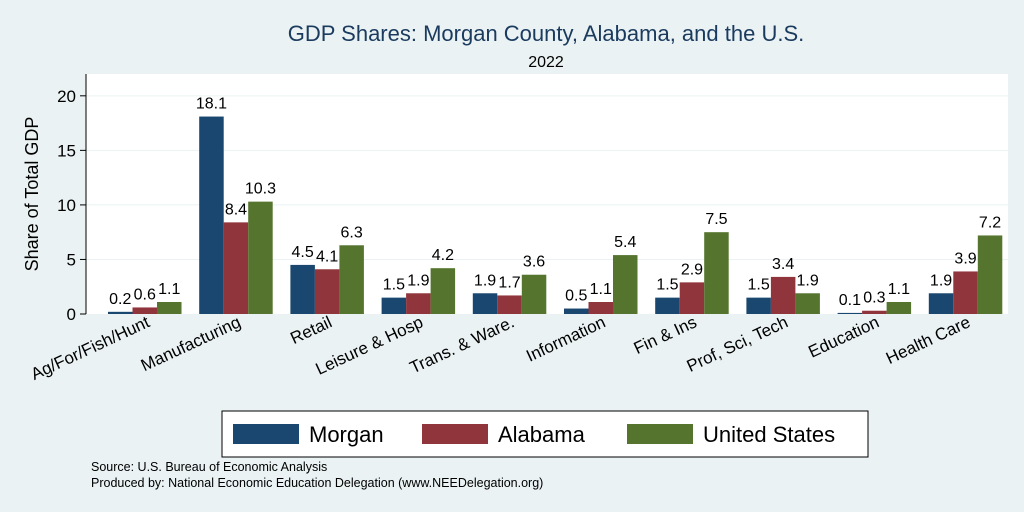 The image size is (1024, 512). What do you see at coordinates (310, 330) in the screenshot?
I see `x-category-label: Retail` at bounding box center [310, 330].